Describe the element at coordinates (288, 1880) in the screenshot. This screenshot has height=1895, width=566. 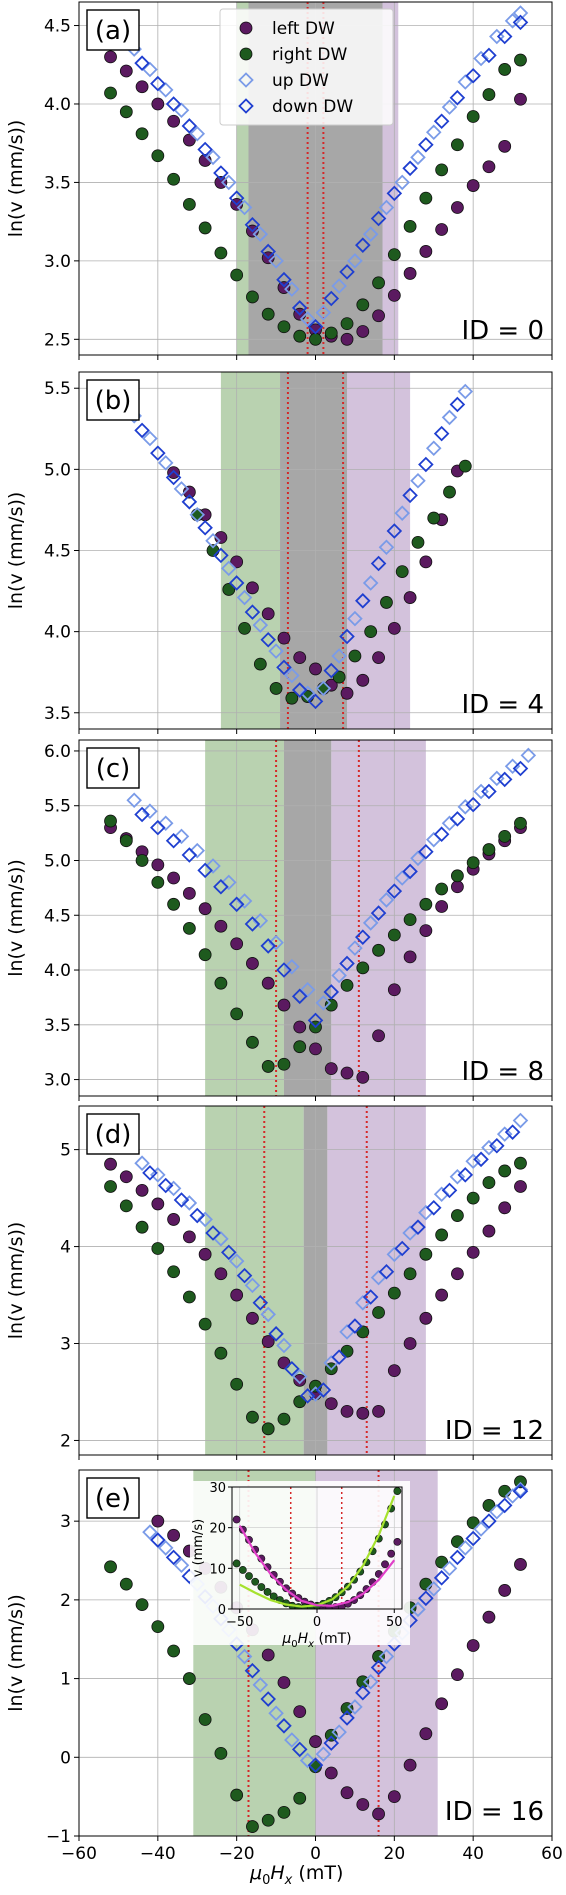
I see `x-axis-label-subx: x` at that location.